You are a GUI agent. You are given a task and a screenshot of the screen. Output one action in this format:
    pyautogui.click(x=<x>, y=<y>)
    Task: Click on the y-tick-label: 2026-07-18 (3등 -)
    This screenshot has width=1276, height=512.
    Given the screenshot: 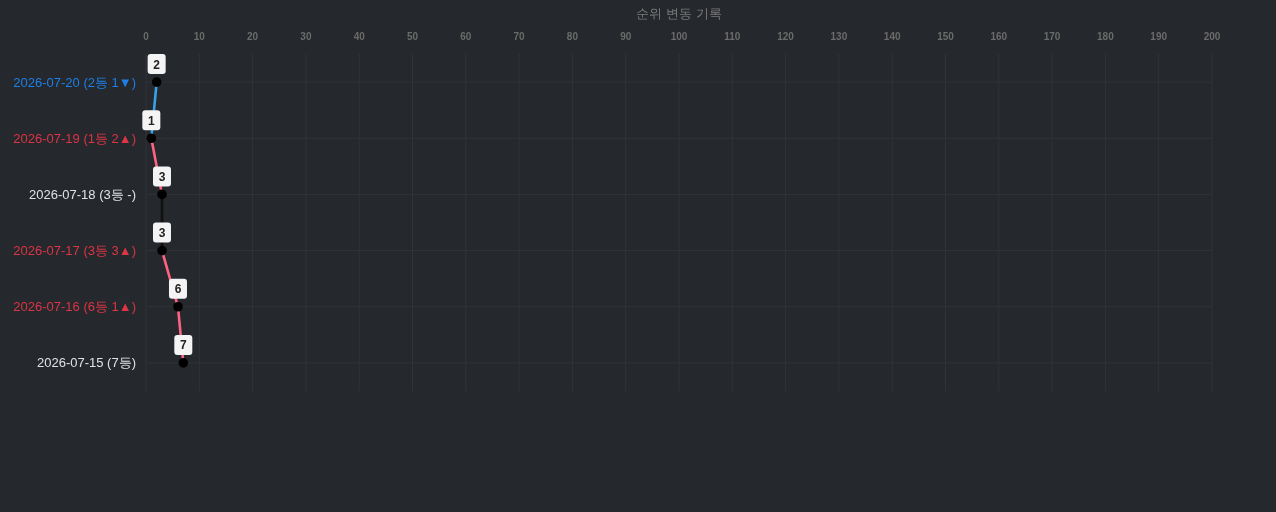 What is the action you would take?
    pyautogui.click(x=82, y=194)
    